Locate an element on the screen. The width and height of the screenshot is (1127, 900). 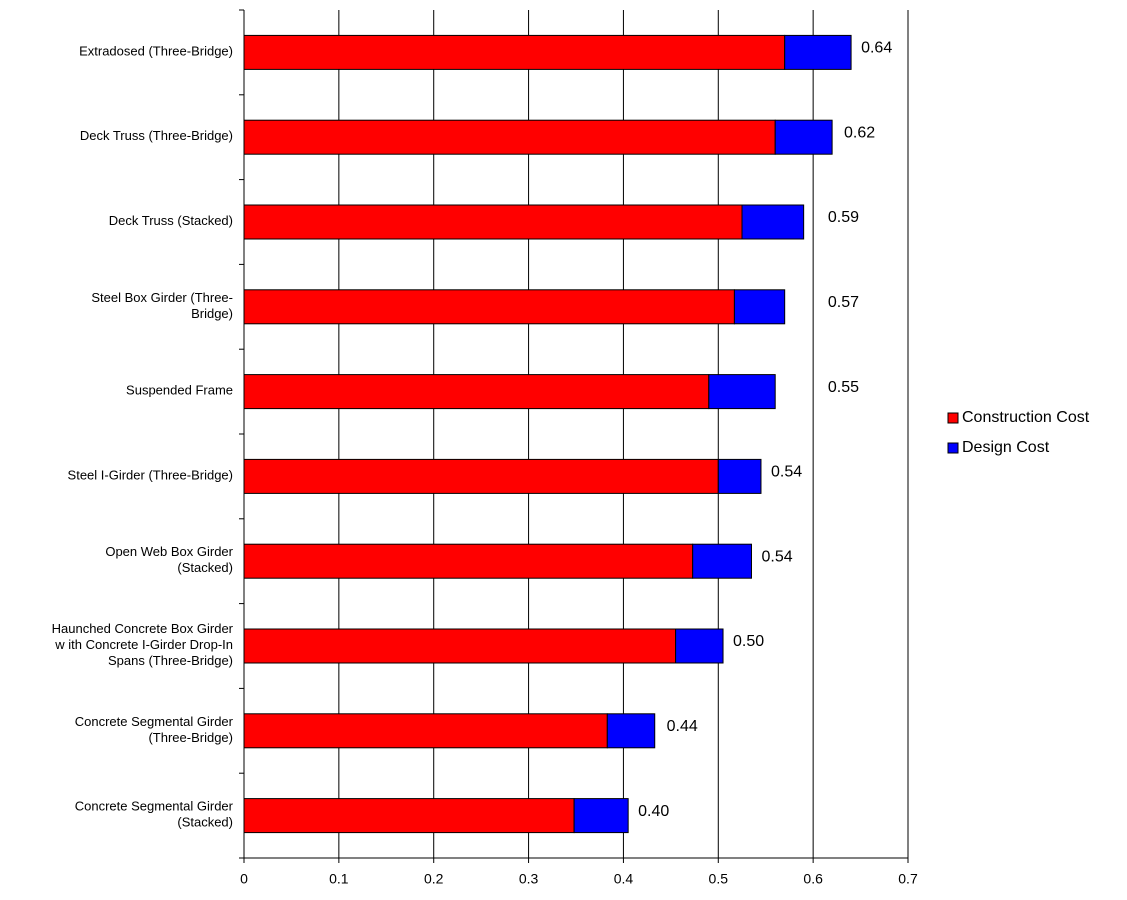
category-label-line: Deck Truss (Stacked) is located at coordinates (171, 220).